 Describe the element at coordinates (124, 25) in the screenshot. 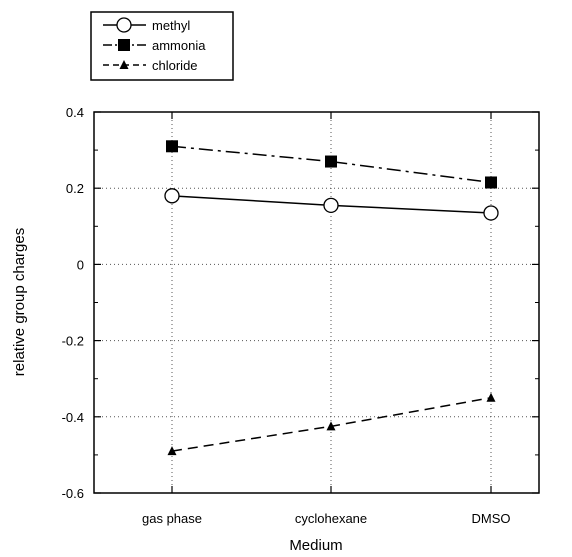

I see `legend-marker-methyl` at that location.